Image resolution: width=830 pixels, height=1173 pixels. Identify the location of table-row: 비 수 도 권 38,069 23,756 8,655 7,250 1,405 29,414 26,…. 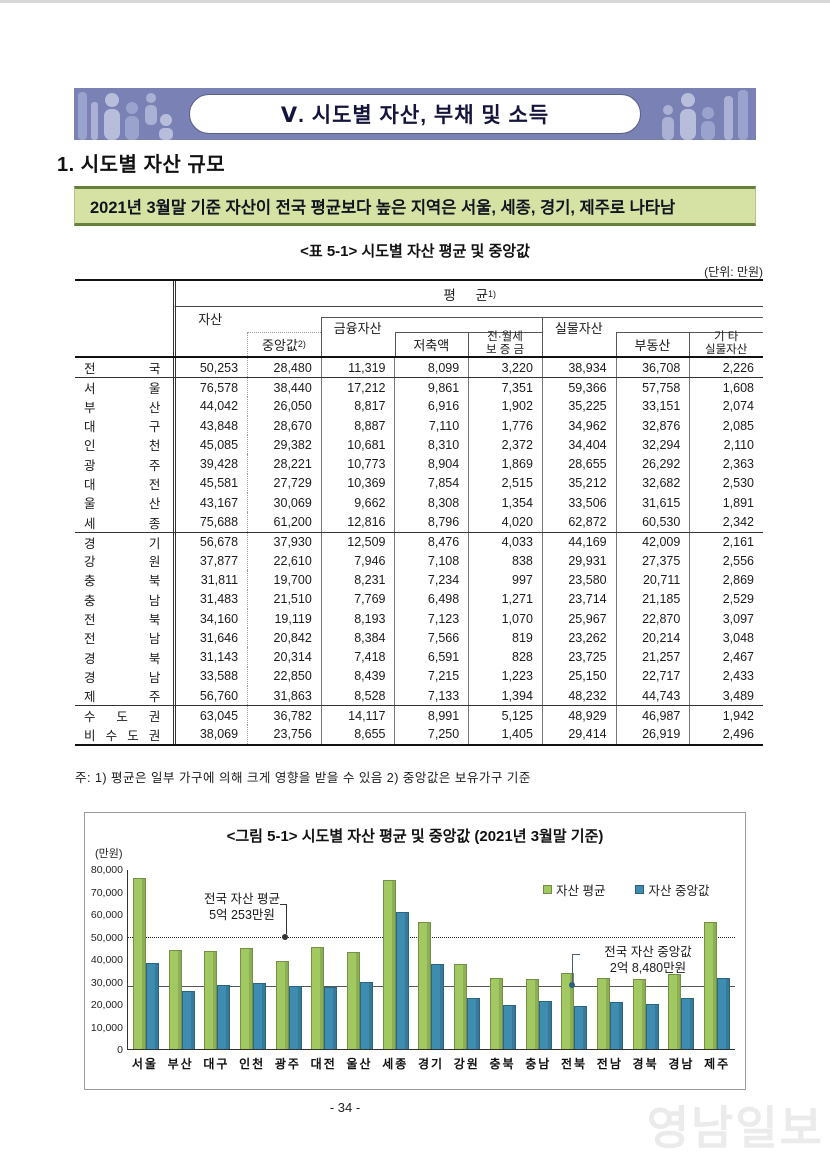
(419, 734).